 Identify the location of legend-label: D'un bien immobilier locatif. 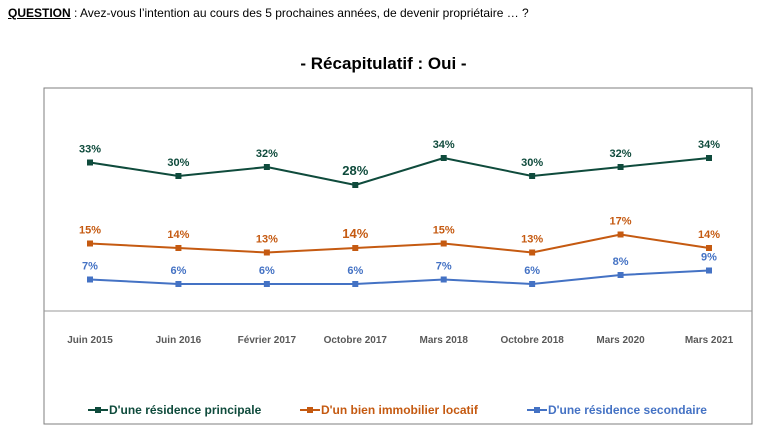
(400, 410).